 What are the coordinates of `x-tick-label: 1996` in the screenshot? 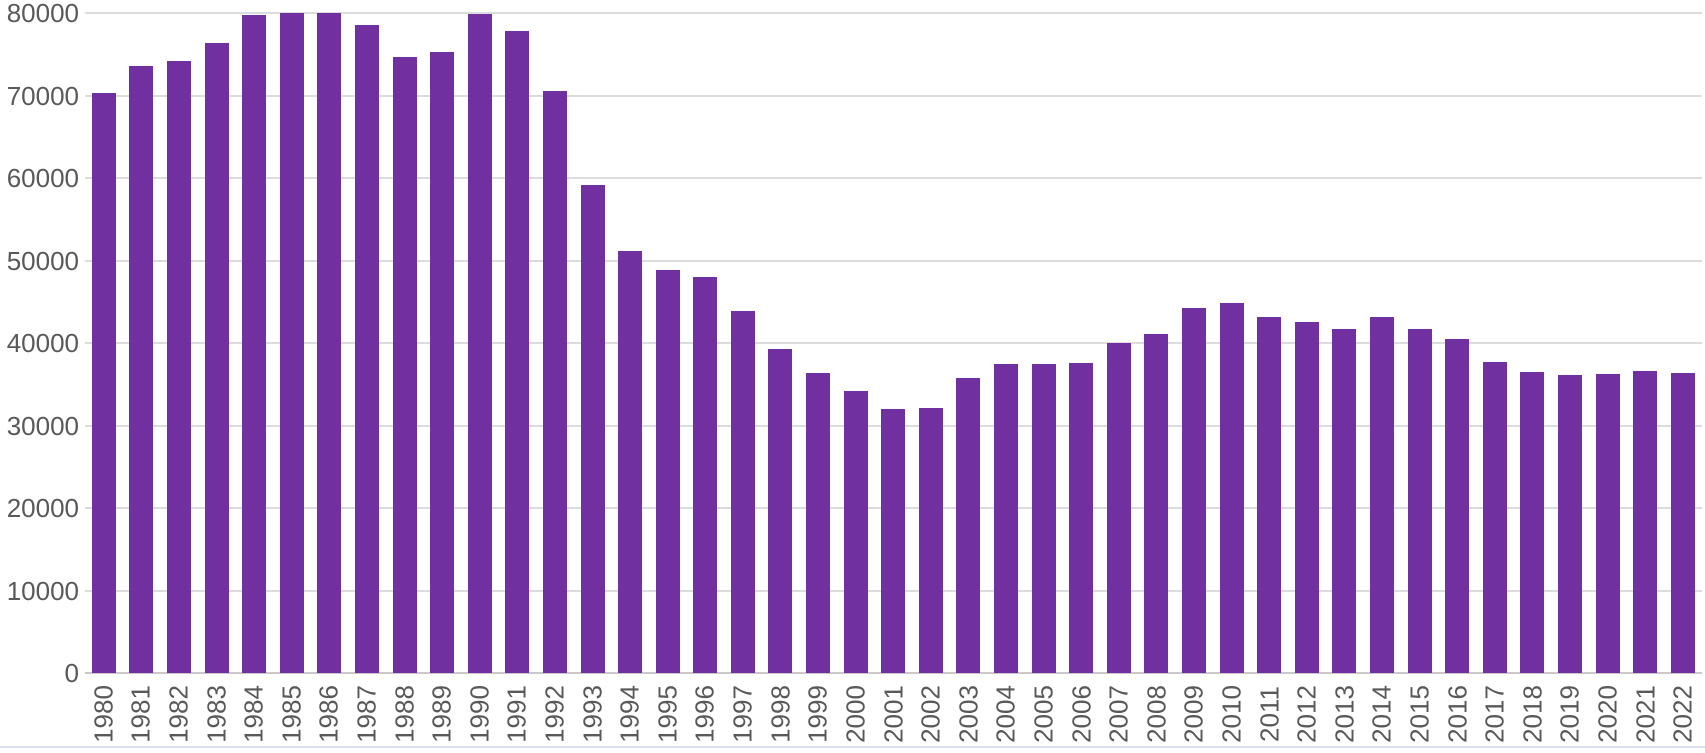 It's located at (704, 714).